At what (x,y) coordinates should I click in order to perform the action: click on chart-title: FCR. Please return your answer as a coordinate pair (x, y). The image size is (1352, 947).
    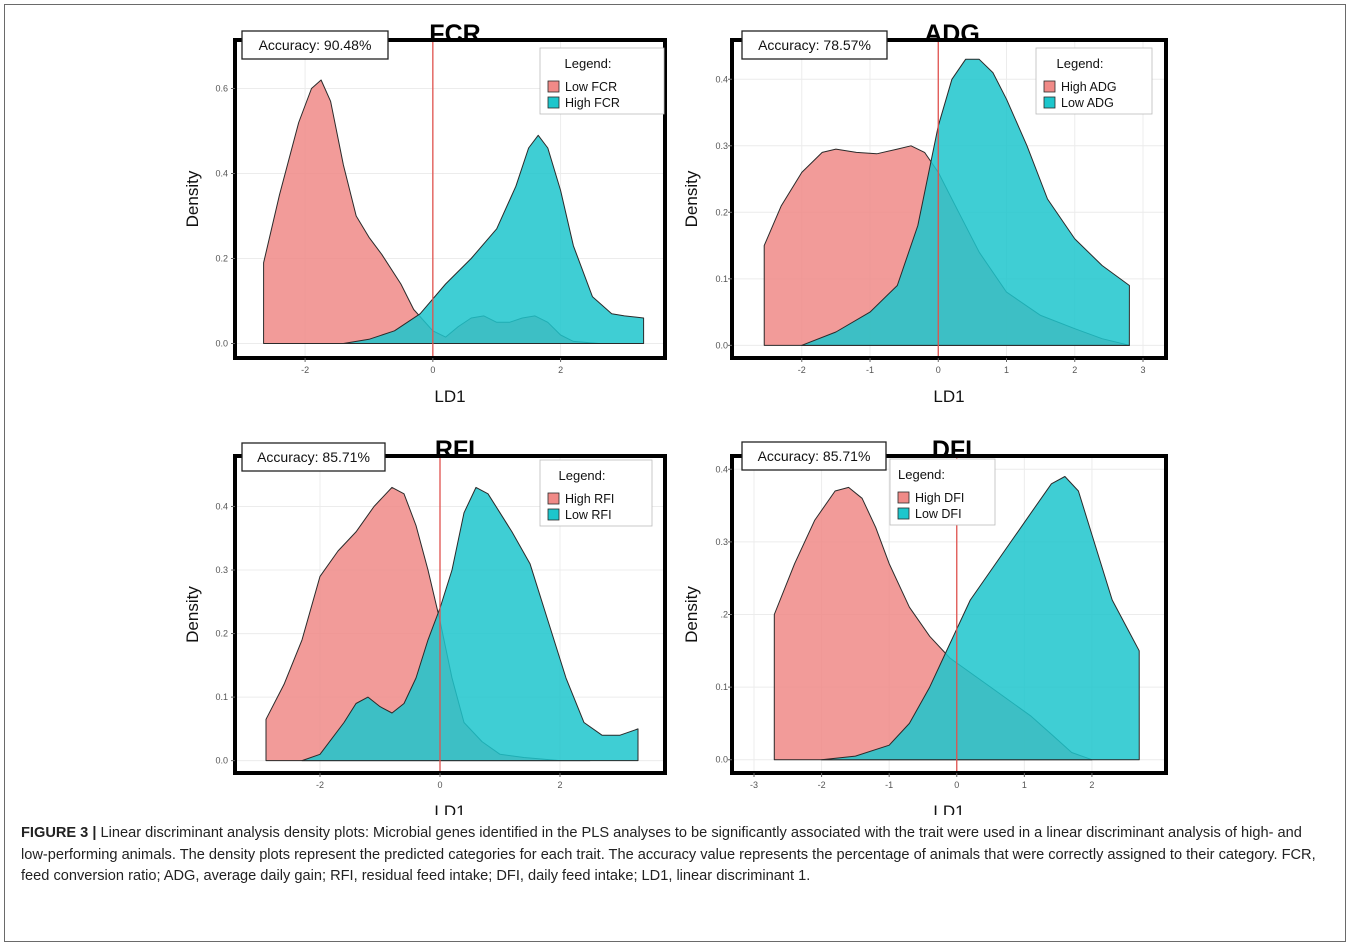
    Looking at the image, I should click on (454, 34).